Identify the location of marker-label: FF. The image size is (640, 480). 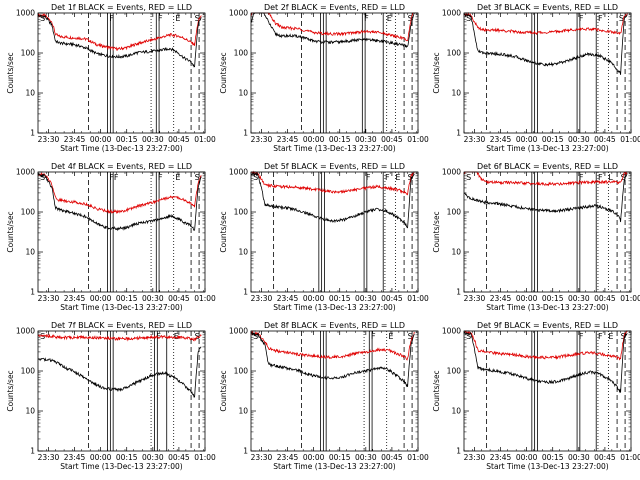
(114, 177).